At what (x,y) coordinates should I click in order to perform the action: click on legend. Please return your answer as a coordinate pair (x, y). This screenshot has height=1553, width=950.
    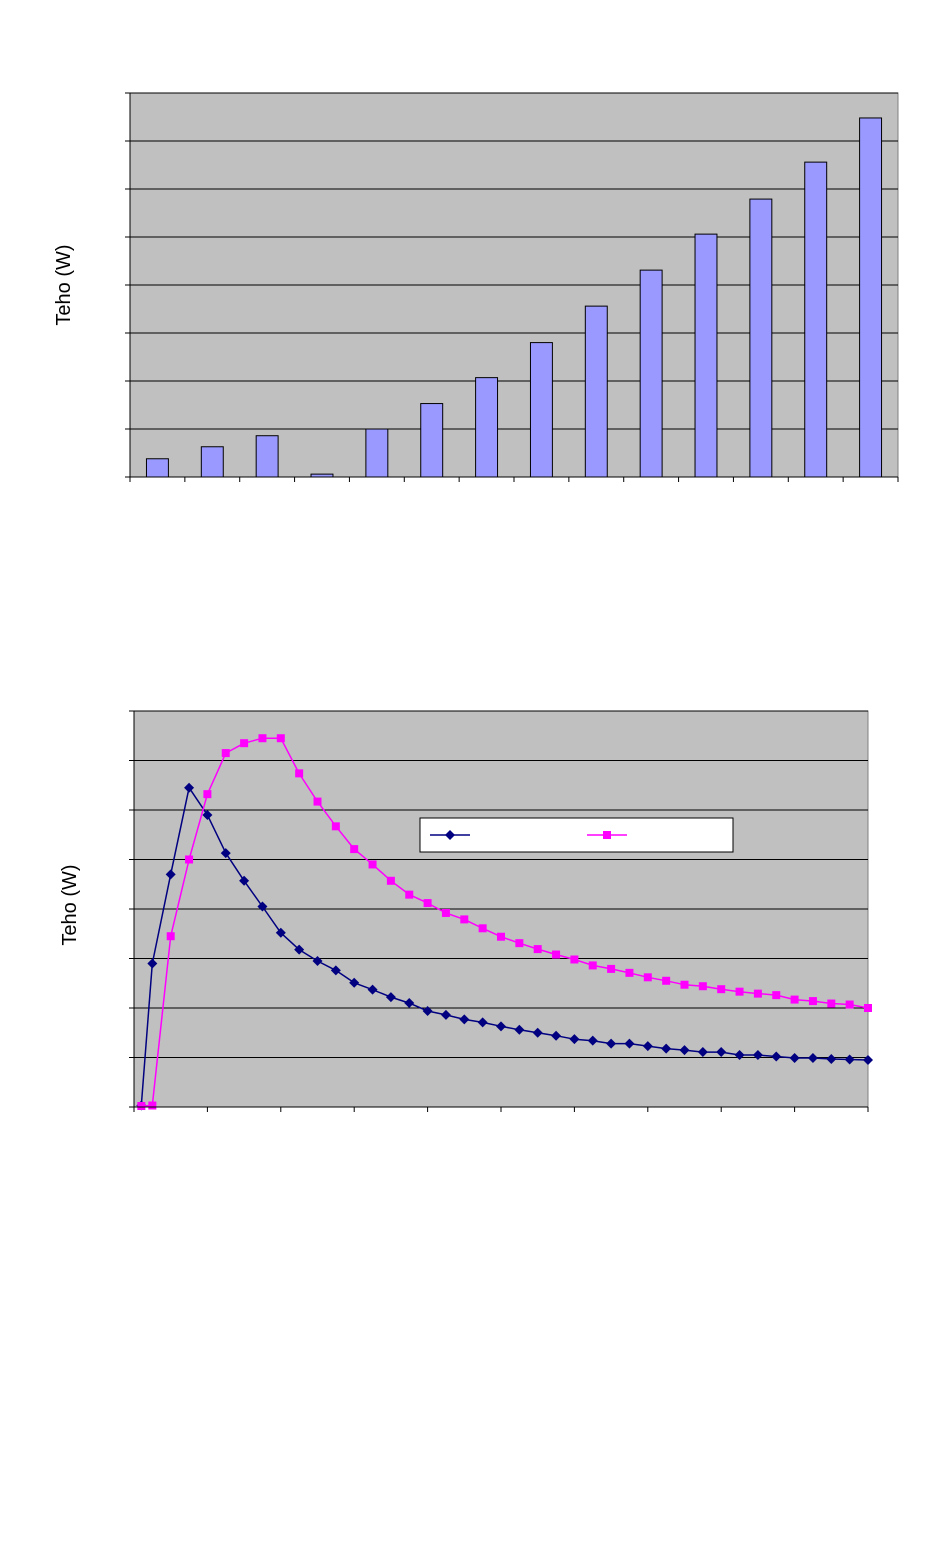
    Looking at the image, I should click on (576, 835).